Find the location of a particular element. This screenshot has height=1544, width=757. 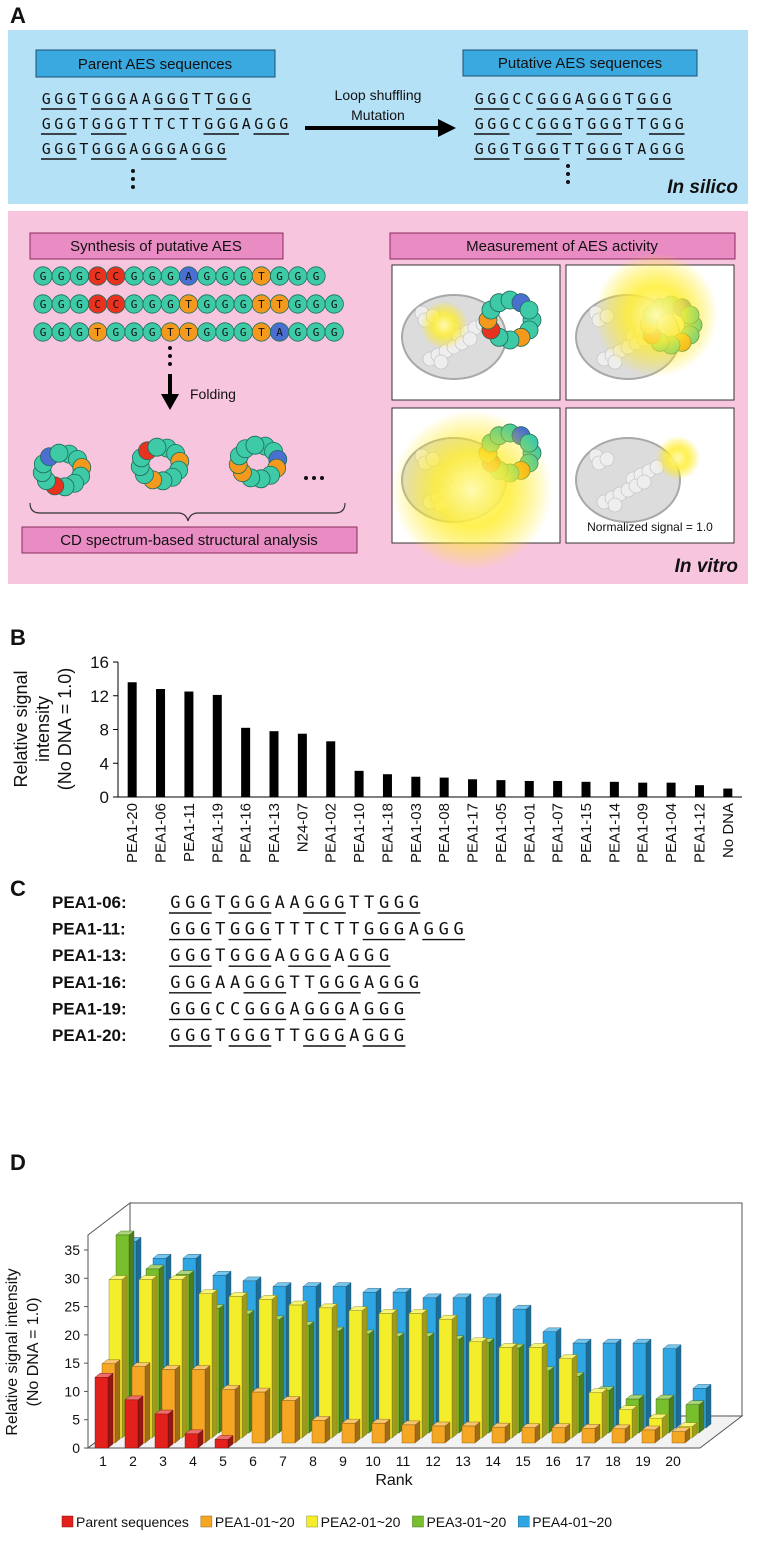

x-tick-label: No DNA is located at coordinates (728, 830).